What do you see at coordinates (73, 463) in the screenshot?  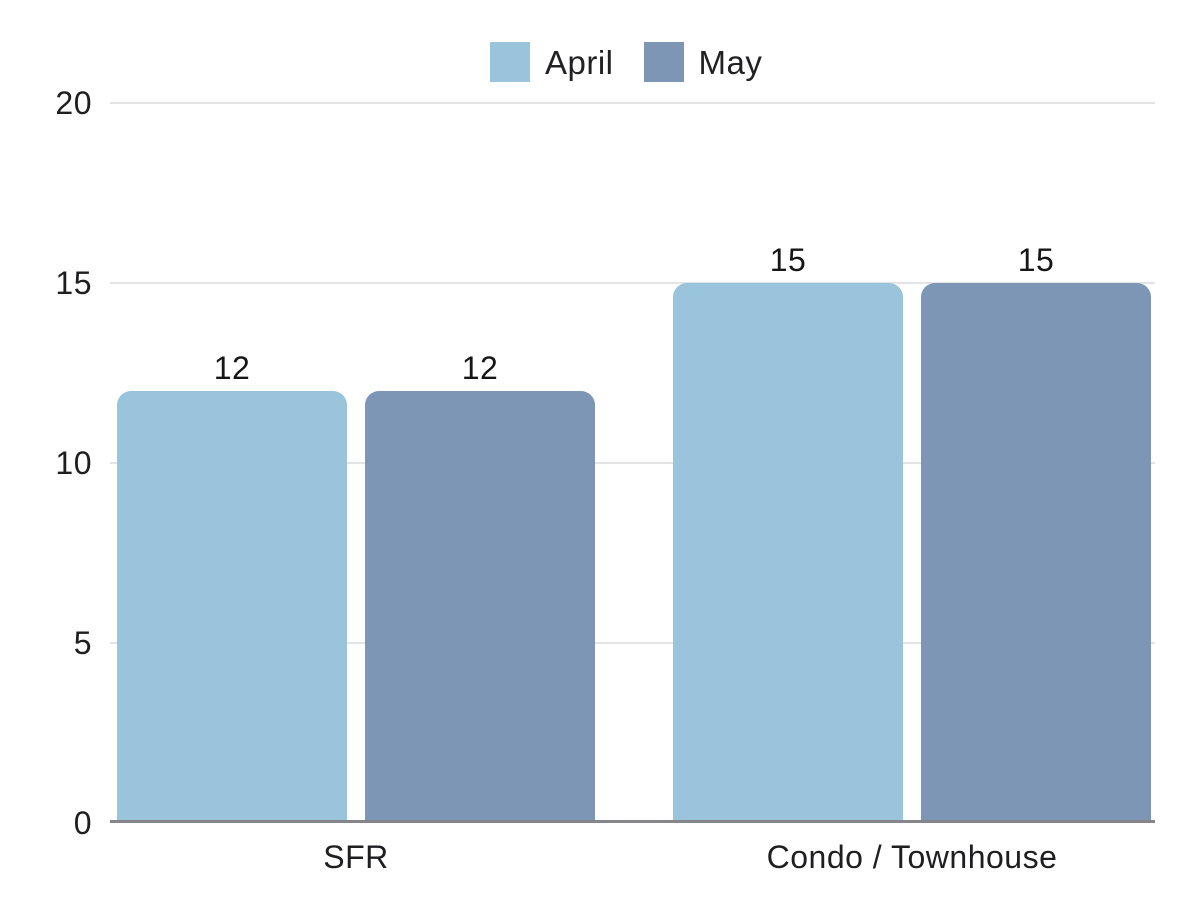 I see `y-tick-label: 10` at bounding box center [73, 463].